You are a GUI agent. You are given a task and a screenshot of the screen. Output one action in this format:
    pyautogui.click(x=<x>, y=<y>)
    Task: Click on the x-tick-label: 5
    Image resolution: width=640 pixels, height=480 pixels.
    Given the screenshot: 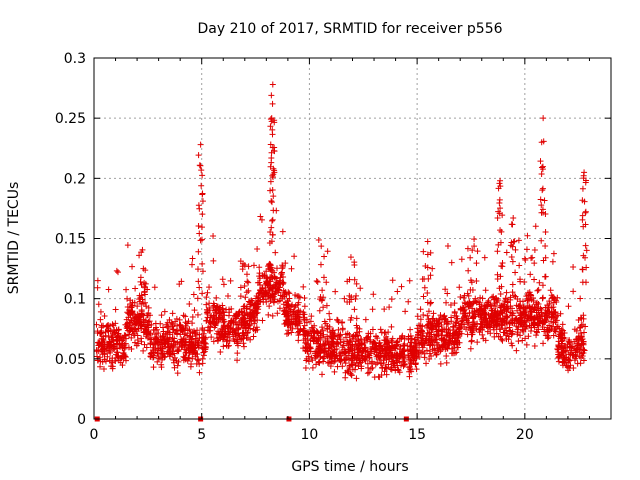 What is the action you would take?
    pyautogui.click(x=201, y=435)
    